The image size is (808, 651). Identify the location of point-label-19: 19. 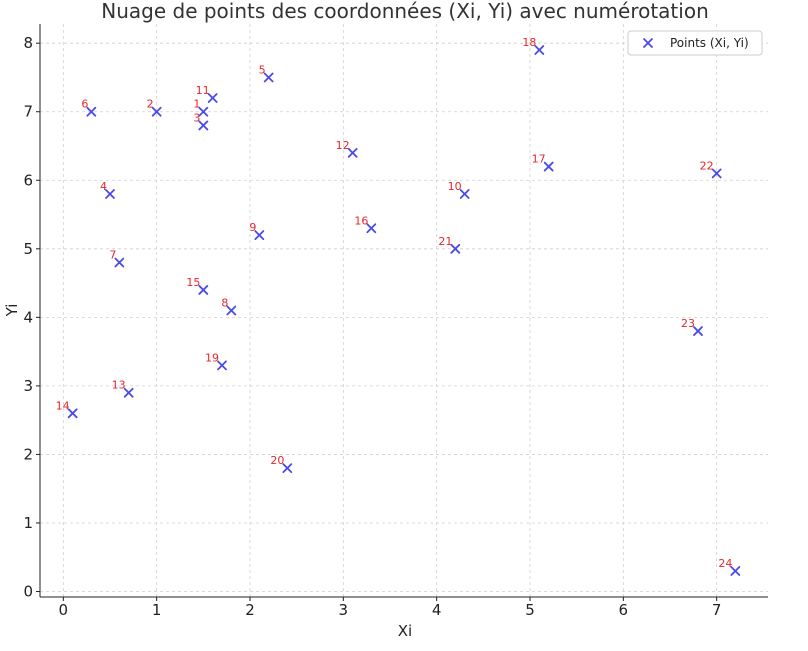
(212, 357).